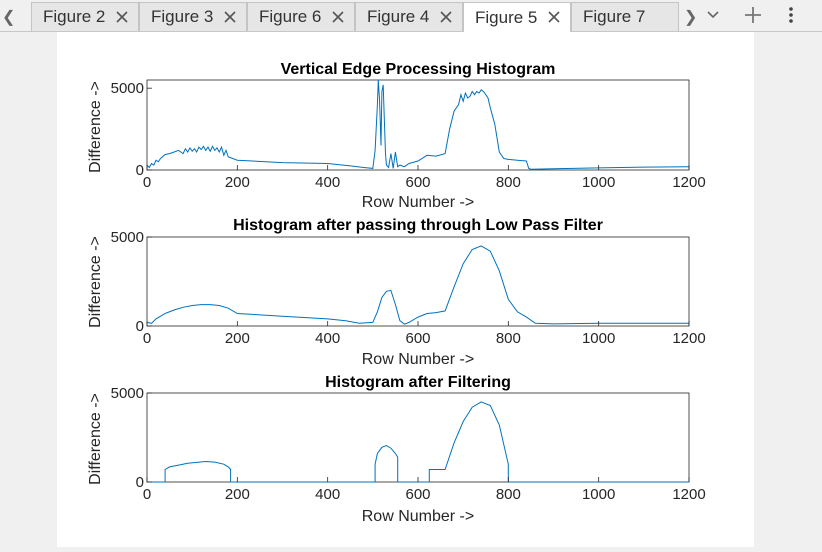 This screenshot has height=552, width=822. I want to click on chevron-left-icon: ❮, so click(9, 17).